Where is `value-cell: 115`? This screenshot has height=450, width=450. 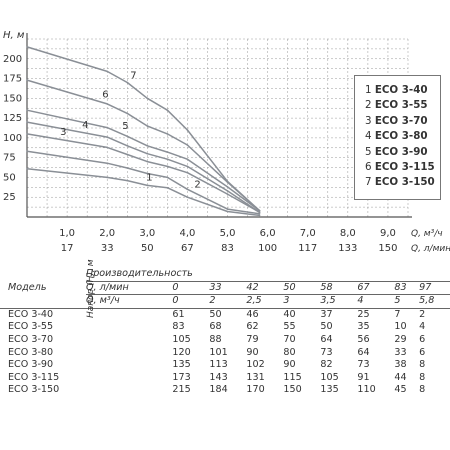 value-cell: 115 is located at coordinates (292, 377).